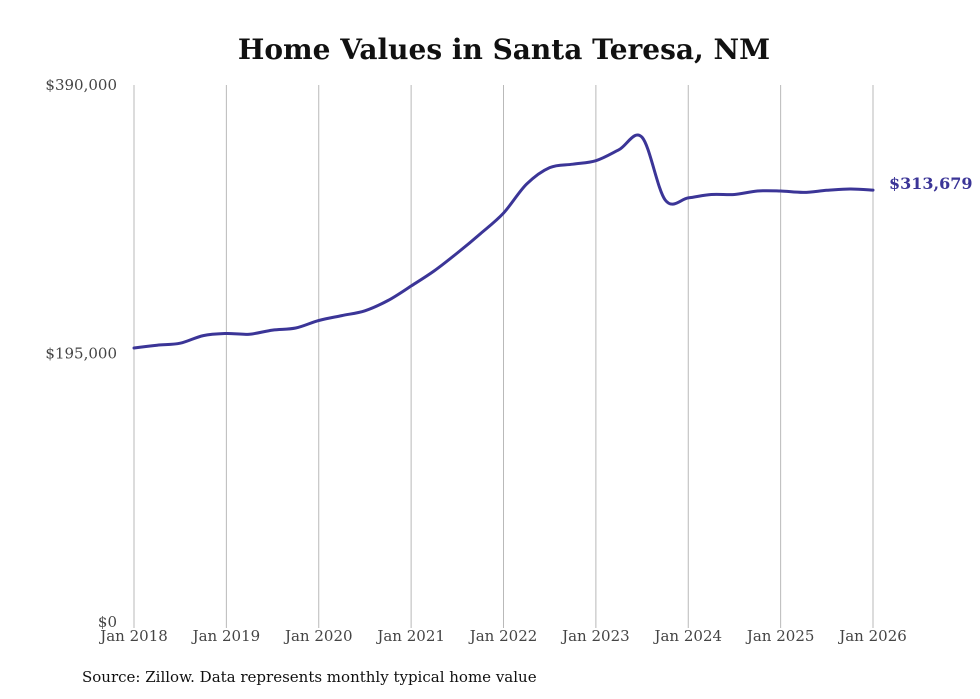 This screenshot has height=699, width=980. Describe the element at coordinates (504, 49) in the screenshot. I see `chart-title: Home Values in Santa Teresa, NM` at that location.